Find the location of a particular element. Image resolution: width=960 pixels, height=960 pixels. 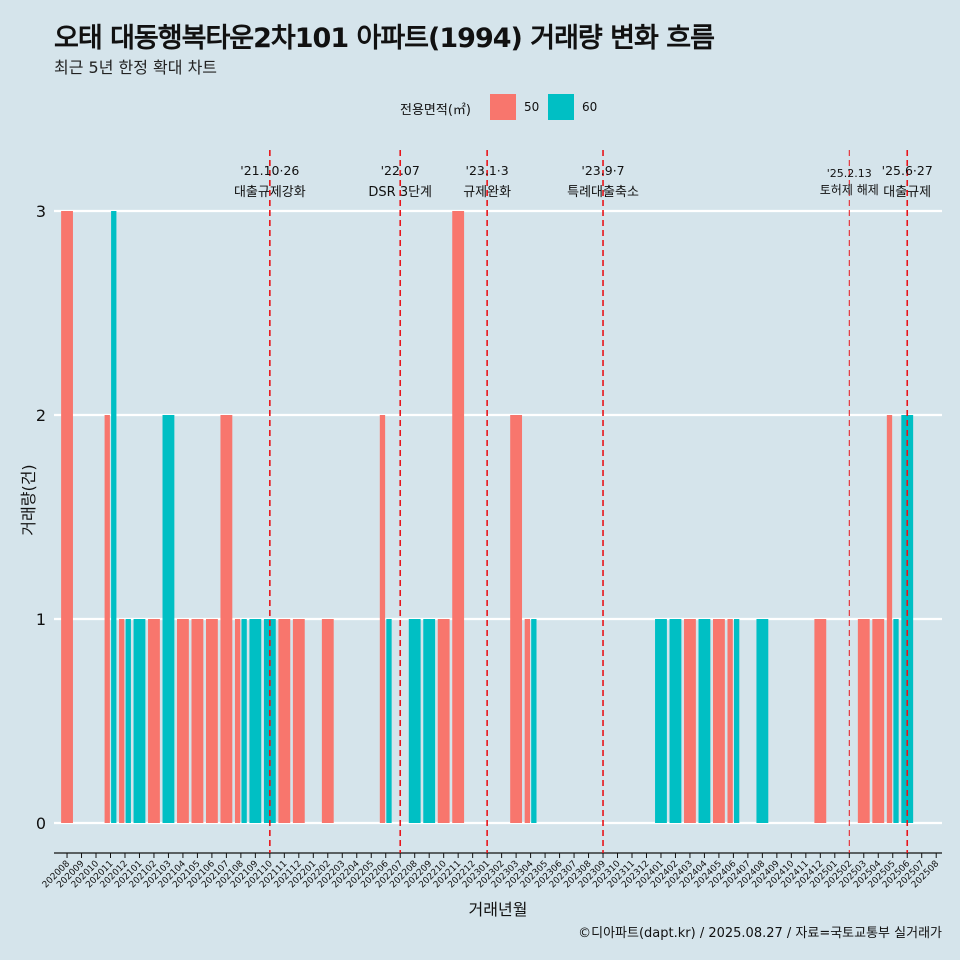

event-label: 규제완화 is located at coordinates (487, 192).